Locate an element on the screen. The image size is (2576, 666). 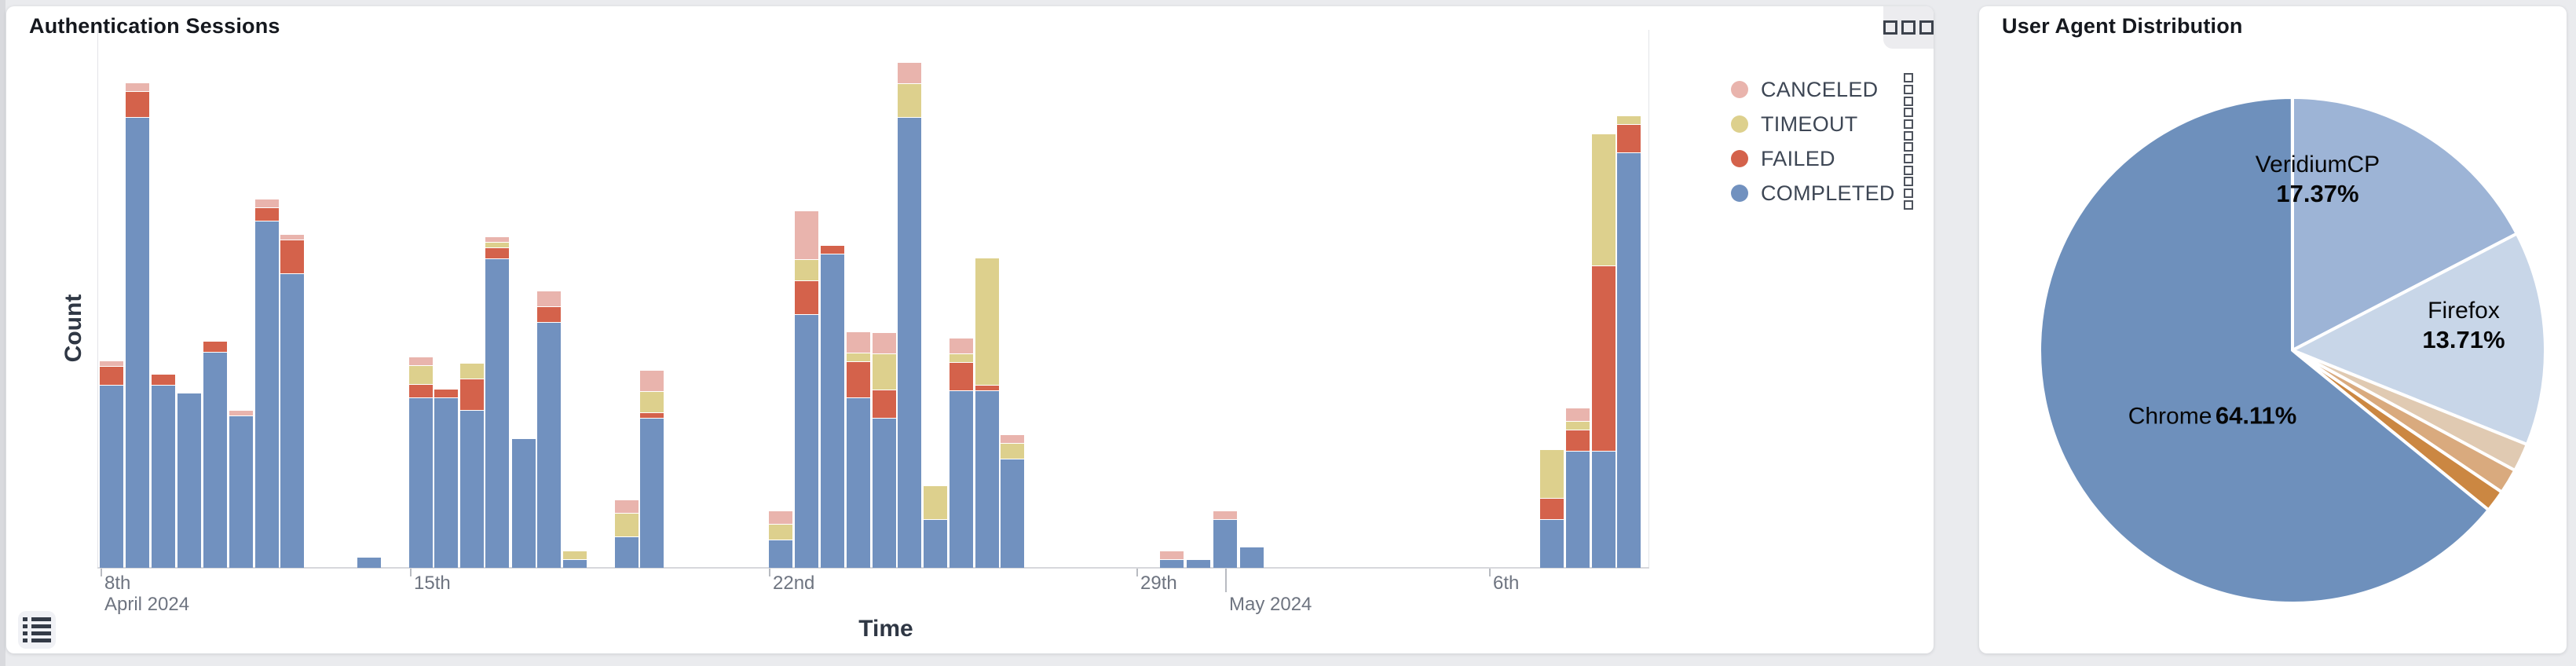
pie-panel-title: User Agent Distribution is located at coordinates (2122, 26).